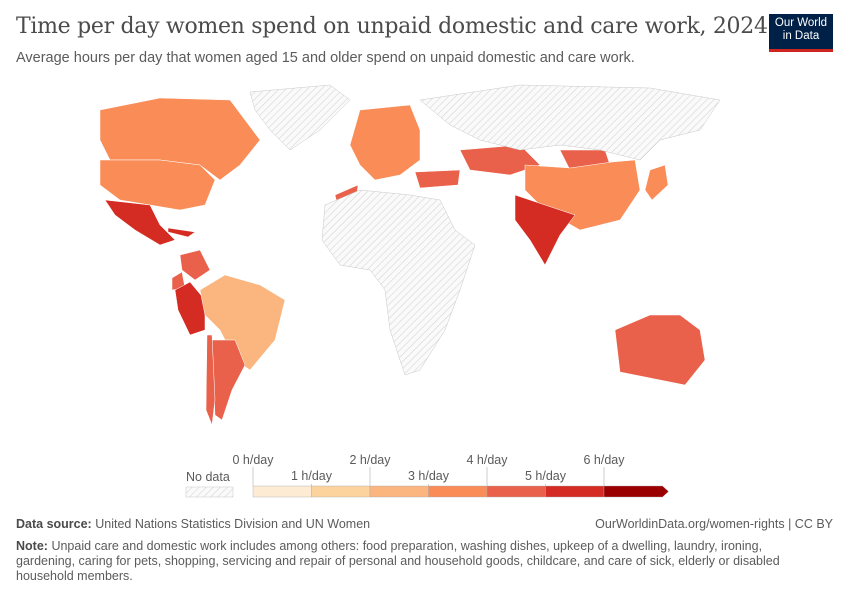 The height and width of the screenshot is (600, 850). I want to click on logo-line-2: in Data, so click(801, 36).